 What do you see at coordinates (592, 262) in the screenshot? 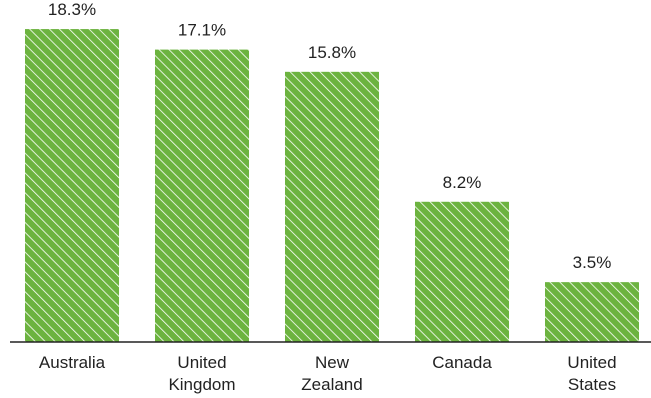
I see `value-label-4: 3.5%` at bounding box center [592, 262].